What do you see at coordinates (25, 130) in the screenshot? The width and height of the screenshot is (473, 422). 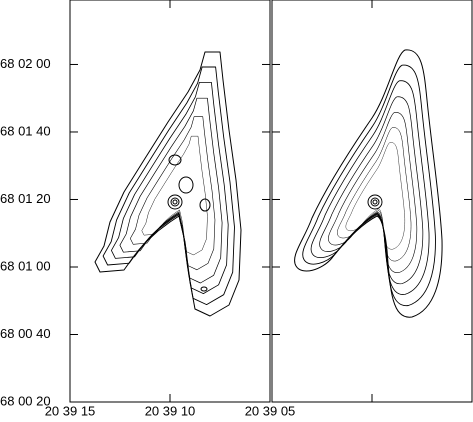 I see `y-tick-label: 68 01 40` at bounding box center [25, 130].